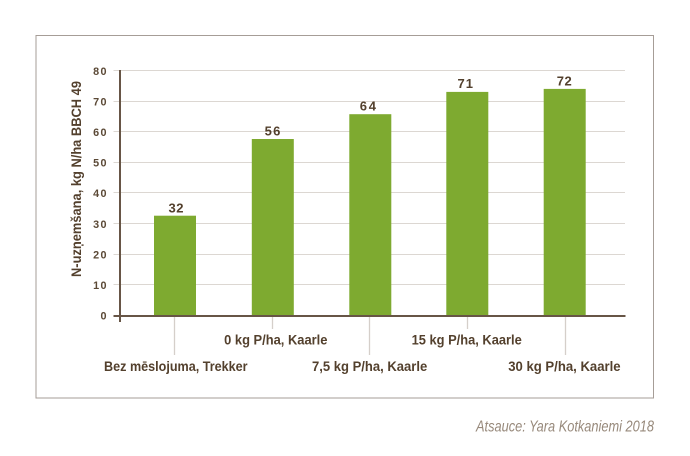 Image resolution: width=690 pixels, height=456 pixels. What do you see at coordinates (370, 366) in the screenshot?
I see `svg-text: 7,5 kg P/ha, Kaarle` at bounding box center [370, 366].